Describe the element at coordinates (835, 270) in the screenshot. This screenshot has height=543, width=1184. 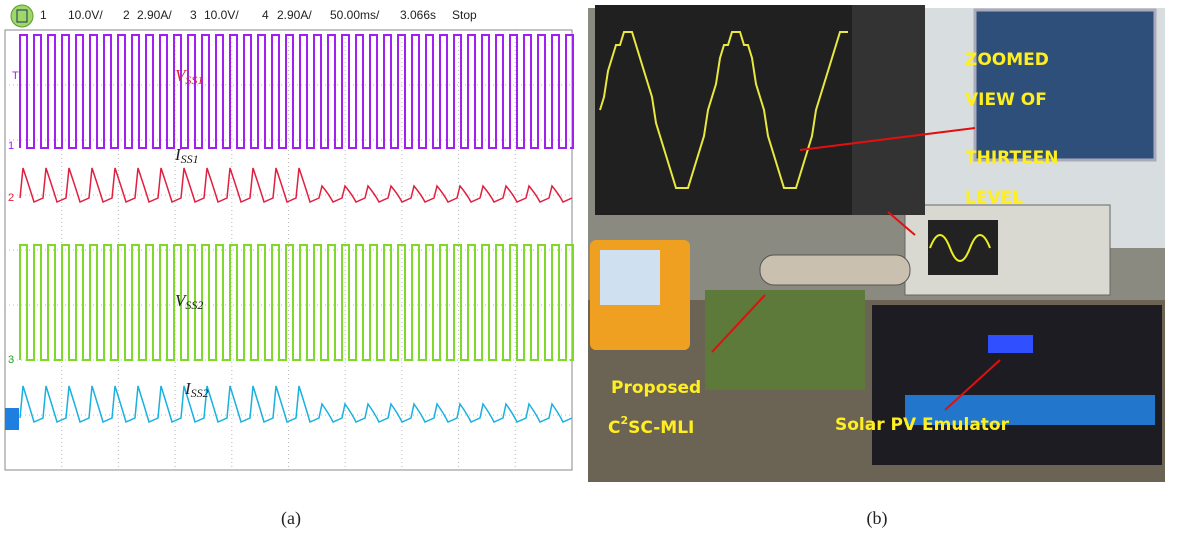
I see `resistor` at that location.